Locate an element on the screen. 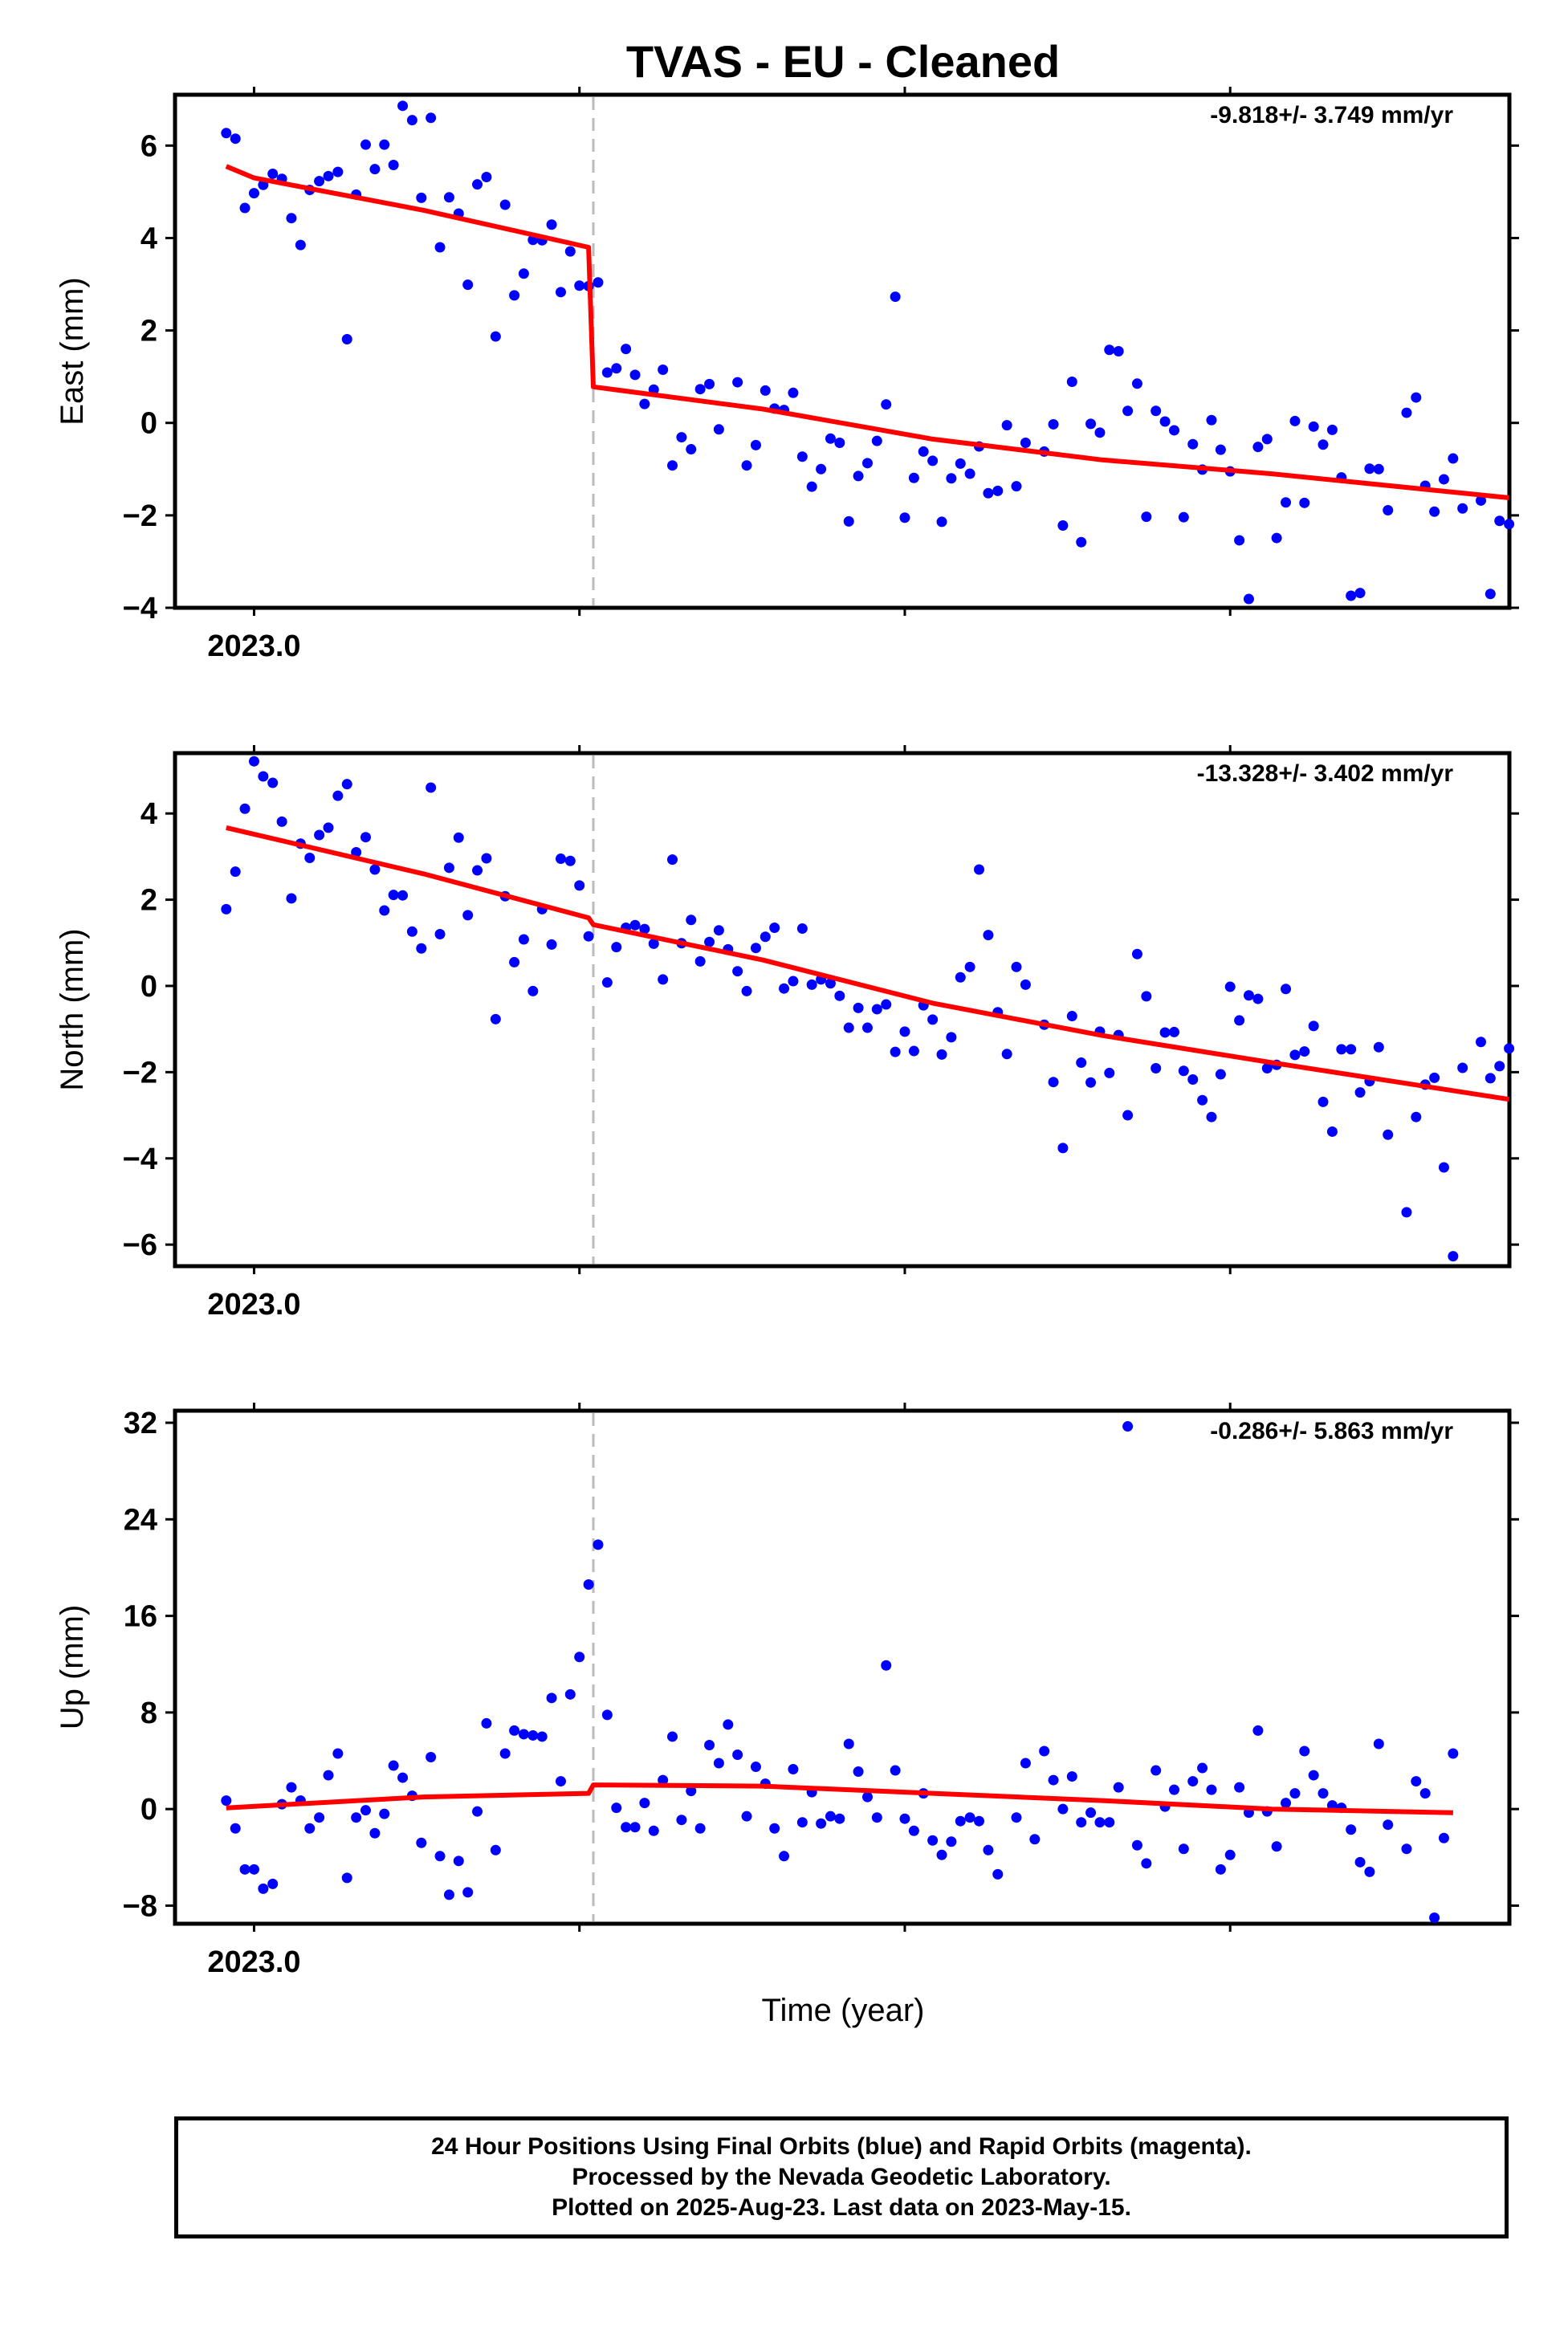  y-tick-label: 2 is located at coordinates (149, 901).